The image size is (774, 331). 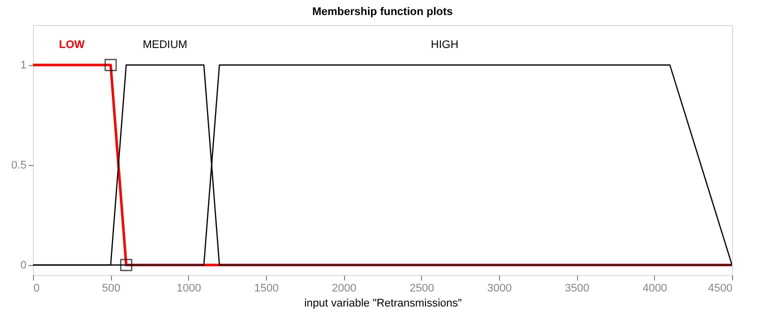 What do you see at coordinates (382, 12) in the screenshot?
I see `chart-title: Membership function plots` at bounding box center [382, 12].